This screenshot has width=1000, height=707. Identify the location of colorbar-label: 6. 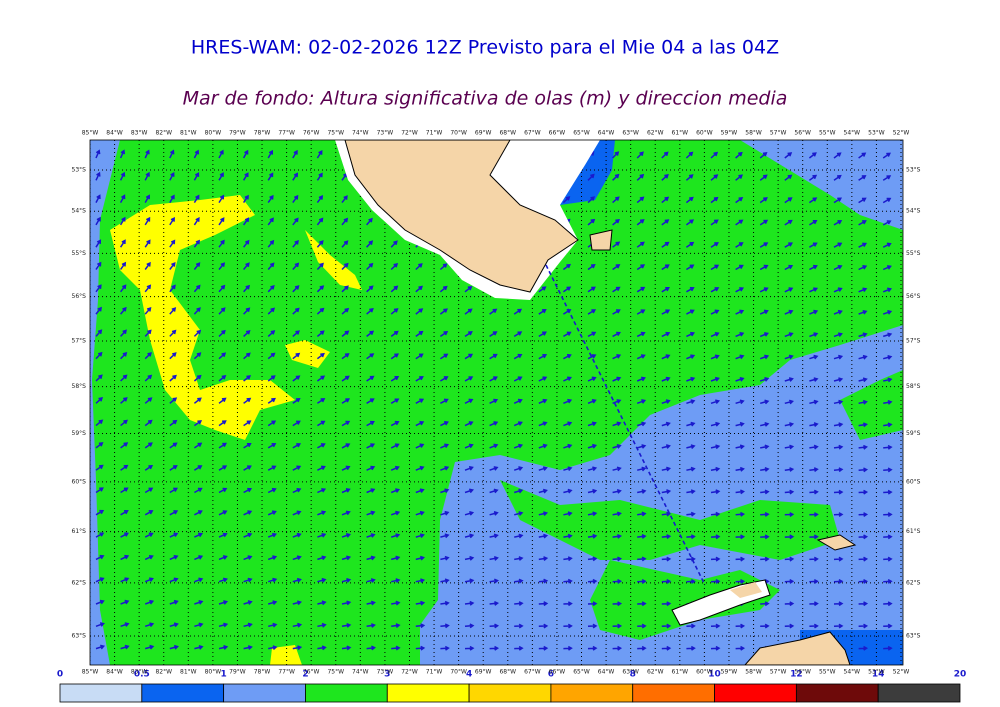
(551, 675).